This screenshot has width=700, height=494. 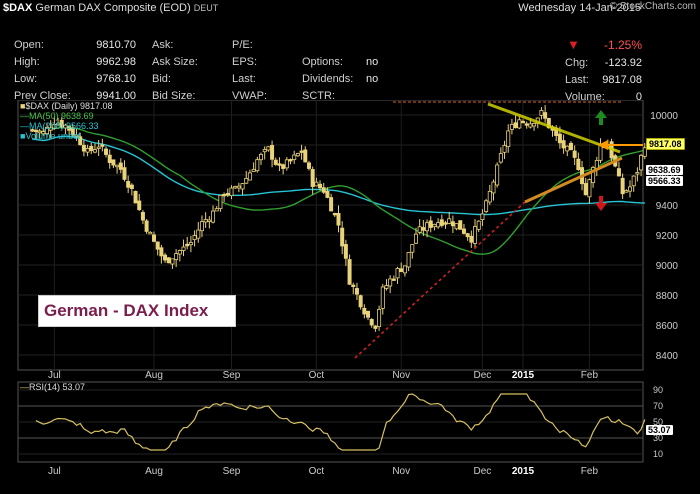 I want to click on down-arrow-icon: ▼, so click(x=573, y=44).